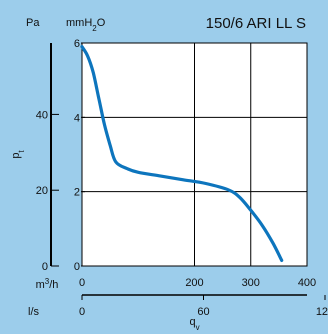 This screenshot has height=334, width=328. I want to click on subscript-2: 2, so click(94, 28).